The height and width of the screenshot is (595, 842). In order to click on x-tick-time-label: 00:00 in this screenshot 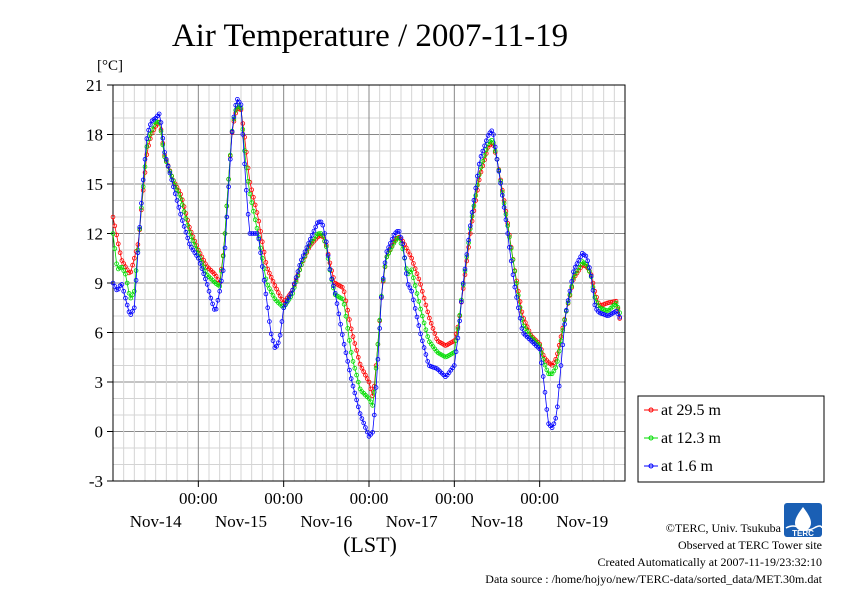, I will do `click(454, 498)`.